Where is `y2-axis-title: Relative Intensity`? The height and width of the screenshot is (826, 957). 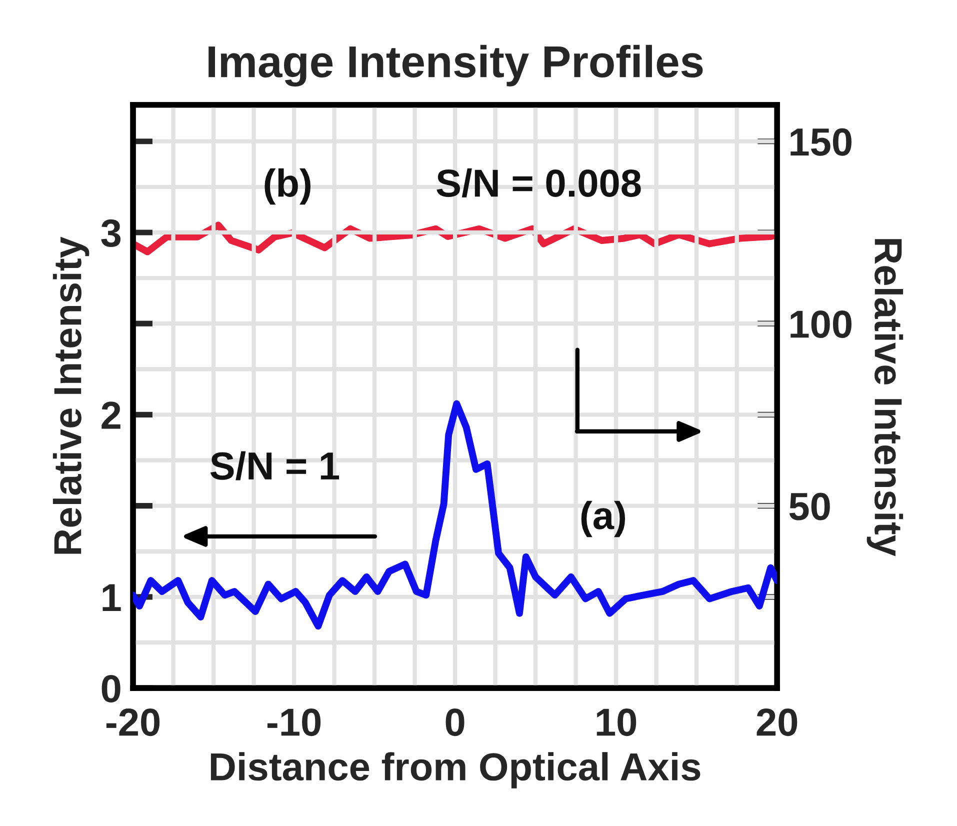 y2-axis-title: Relative Intensity is located at coordinates (885, 397).